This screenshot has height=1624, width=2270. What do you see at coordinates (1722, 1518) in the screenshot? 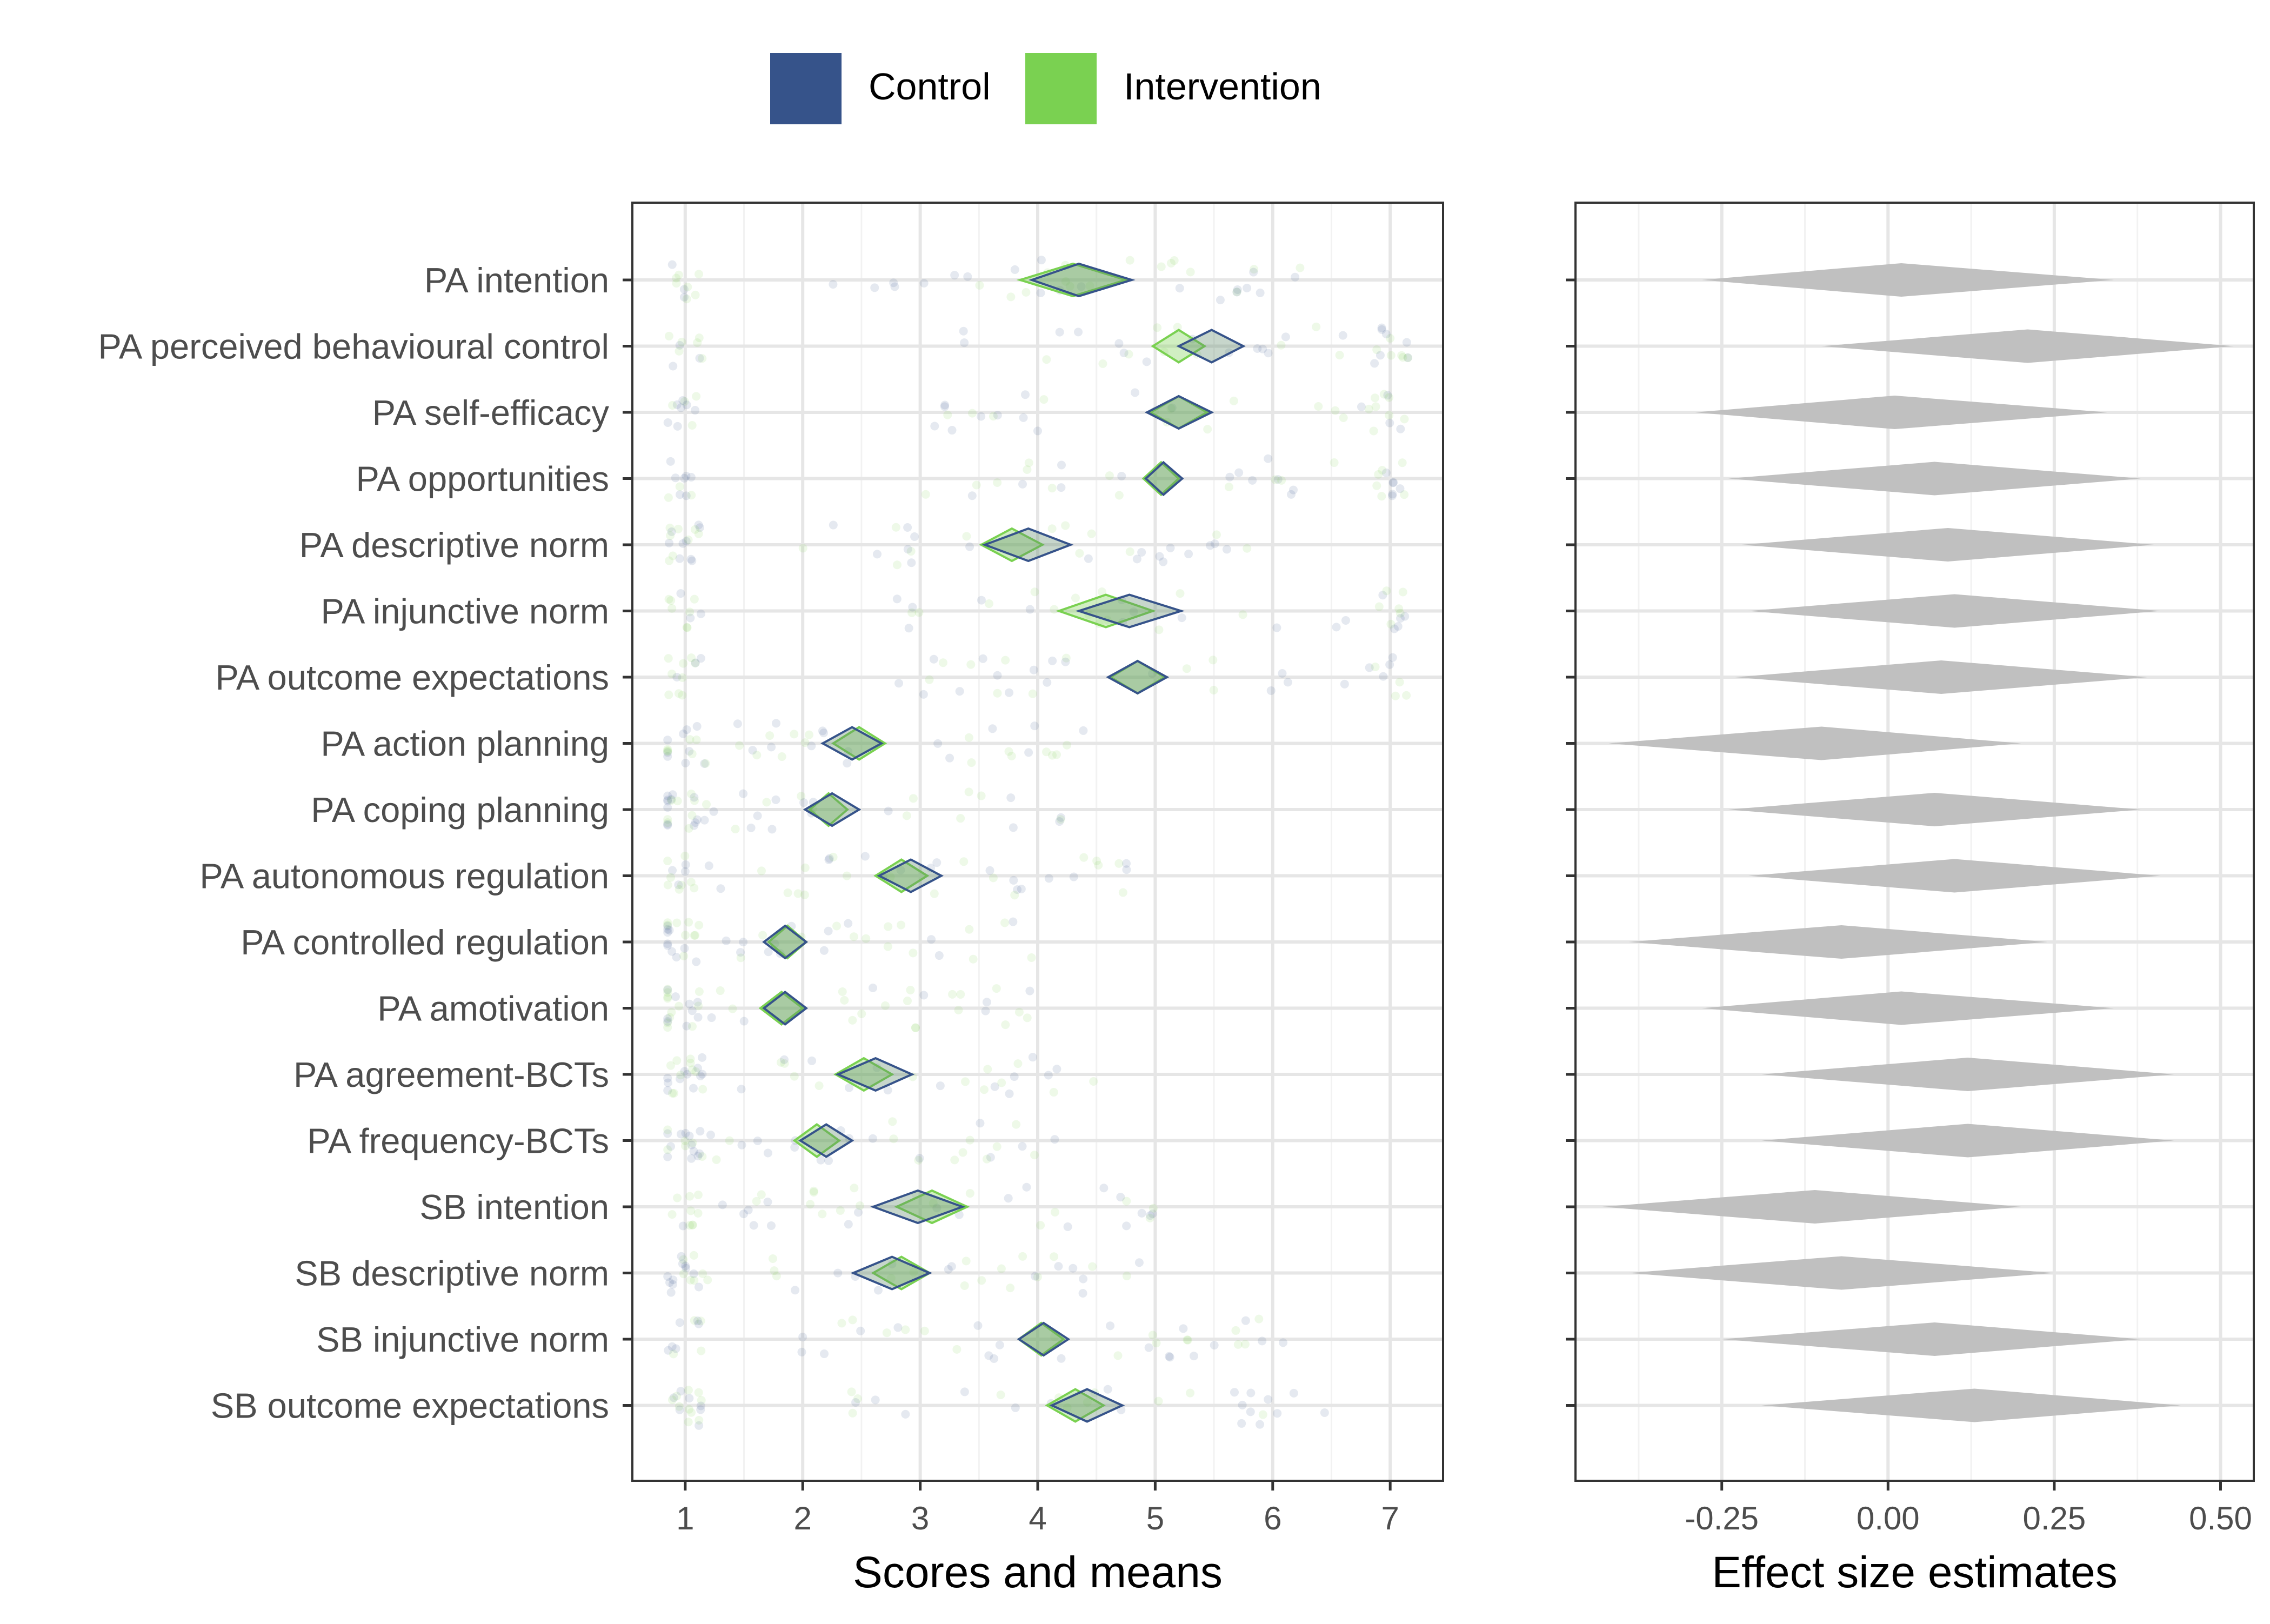
I see `x-tick-label: -0.25` at bounding box center [1722, 1518].